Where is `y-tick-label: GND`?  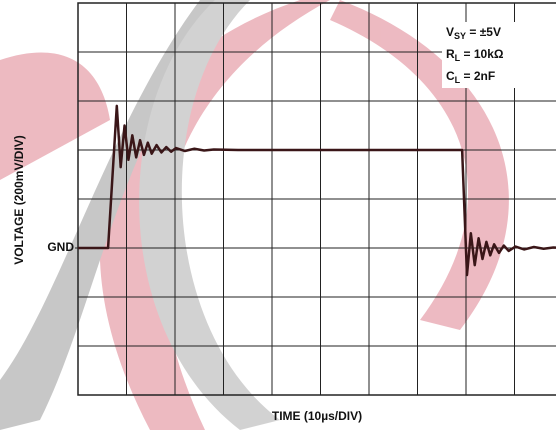
y-tick-label: GND is located at coordinates (60, 247).